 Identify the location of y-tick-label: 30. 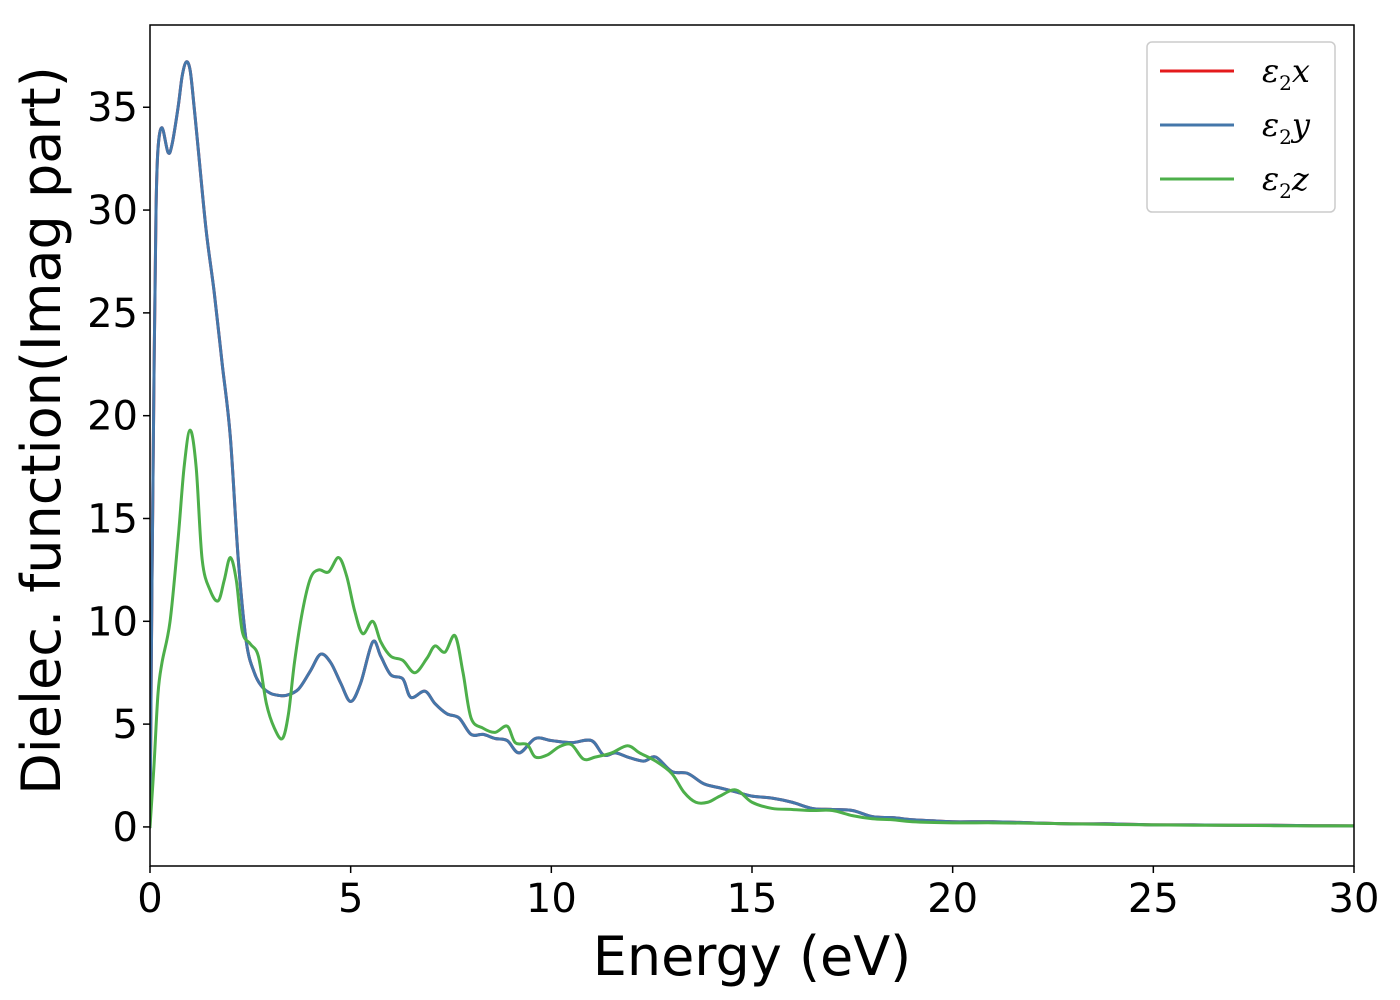
(112, 211).